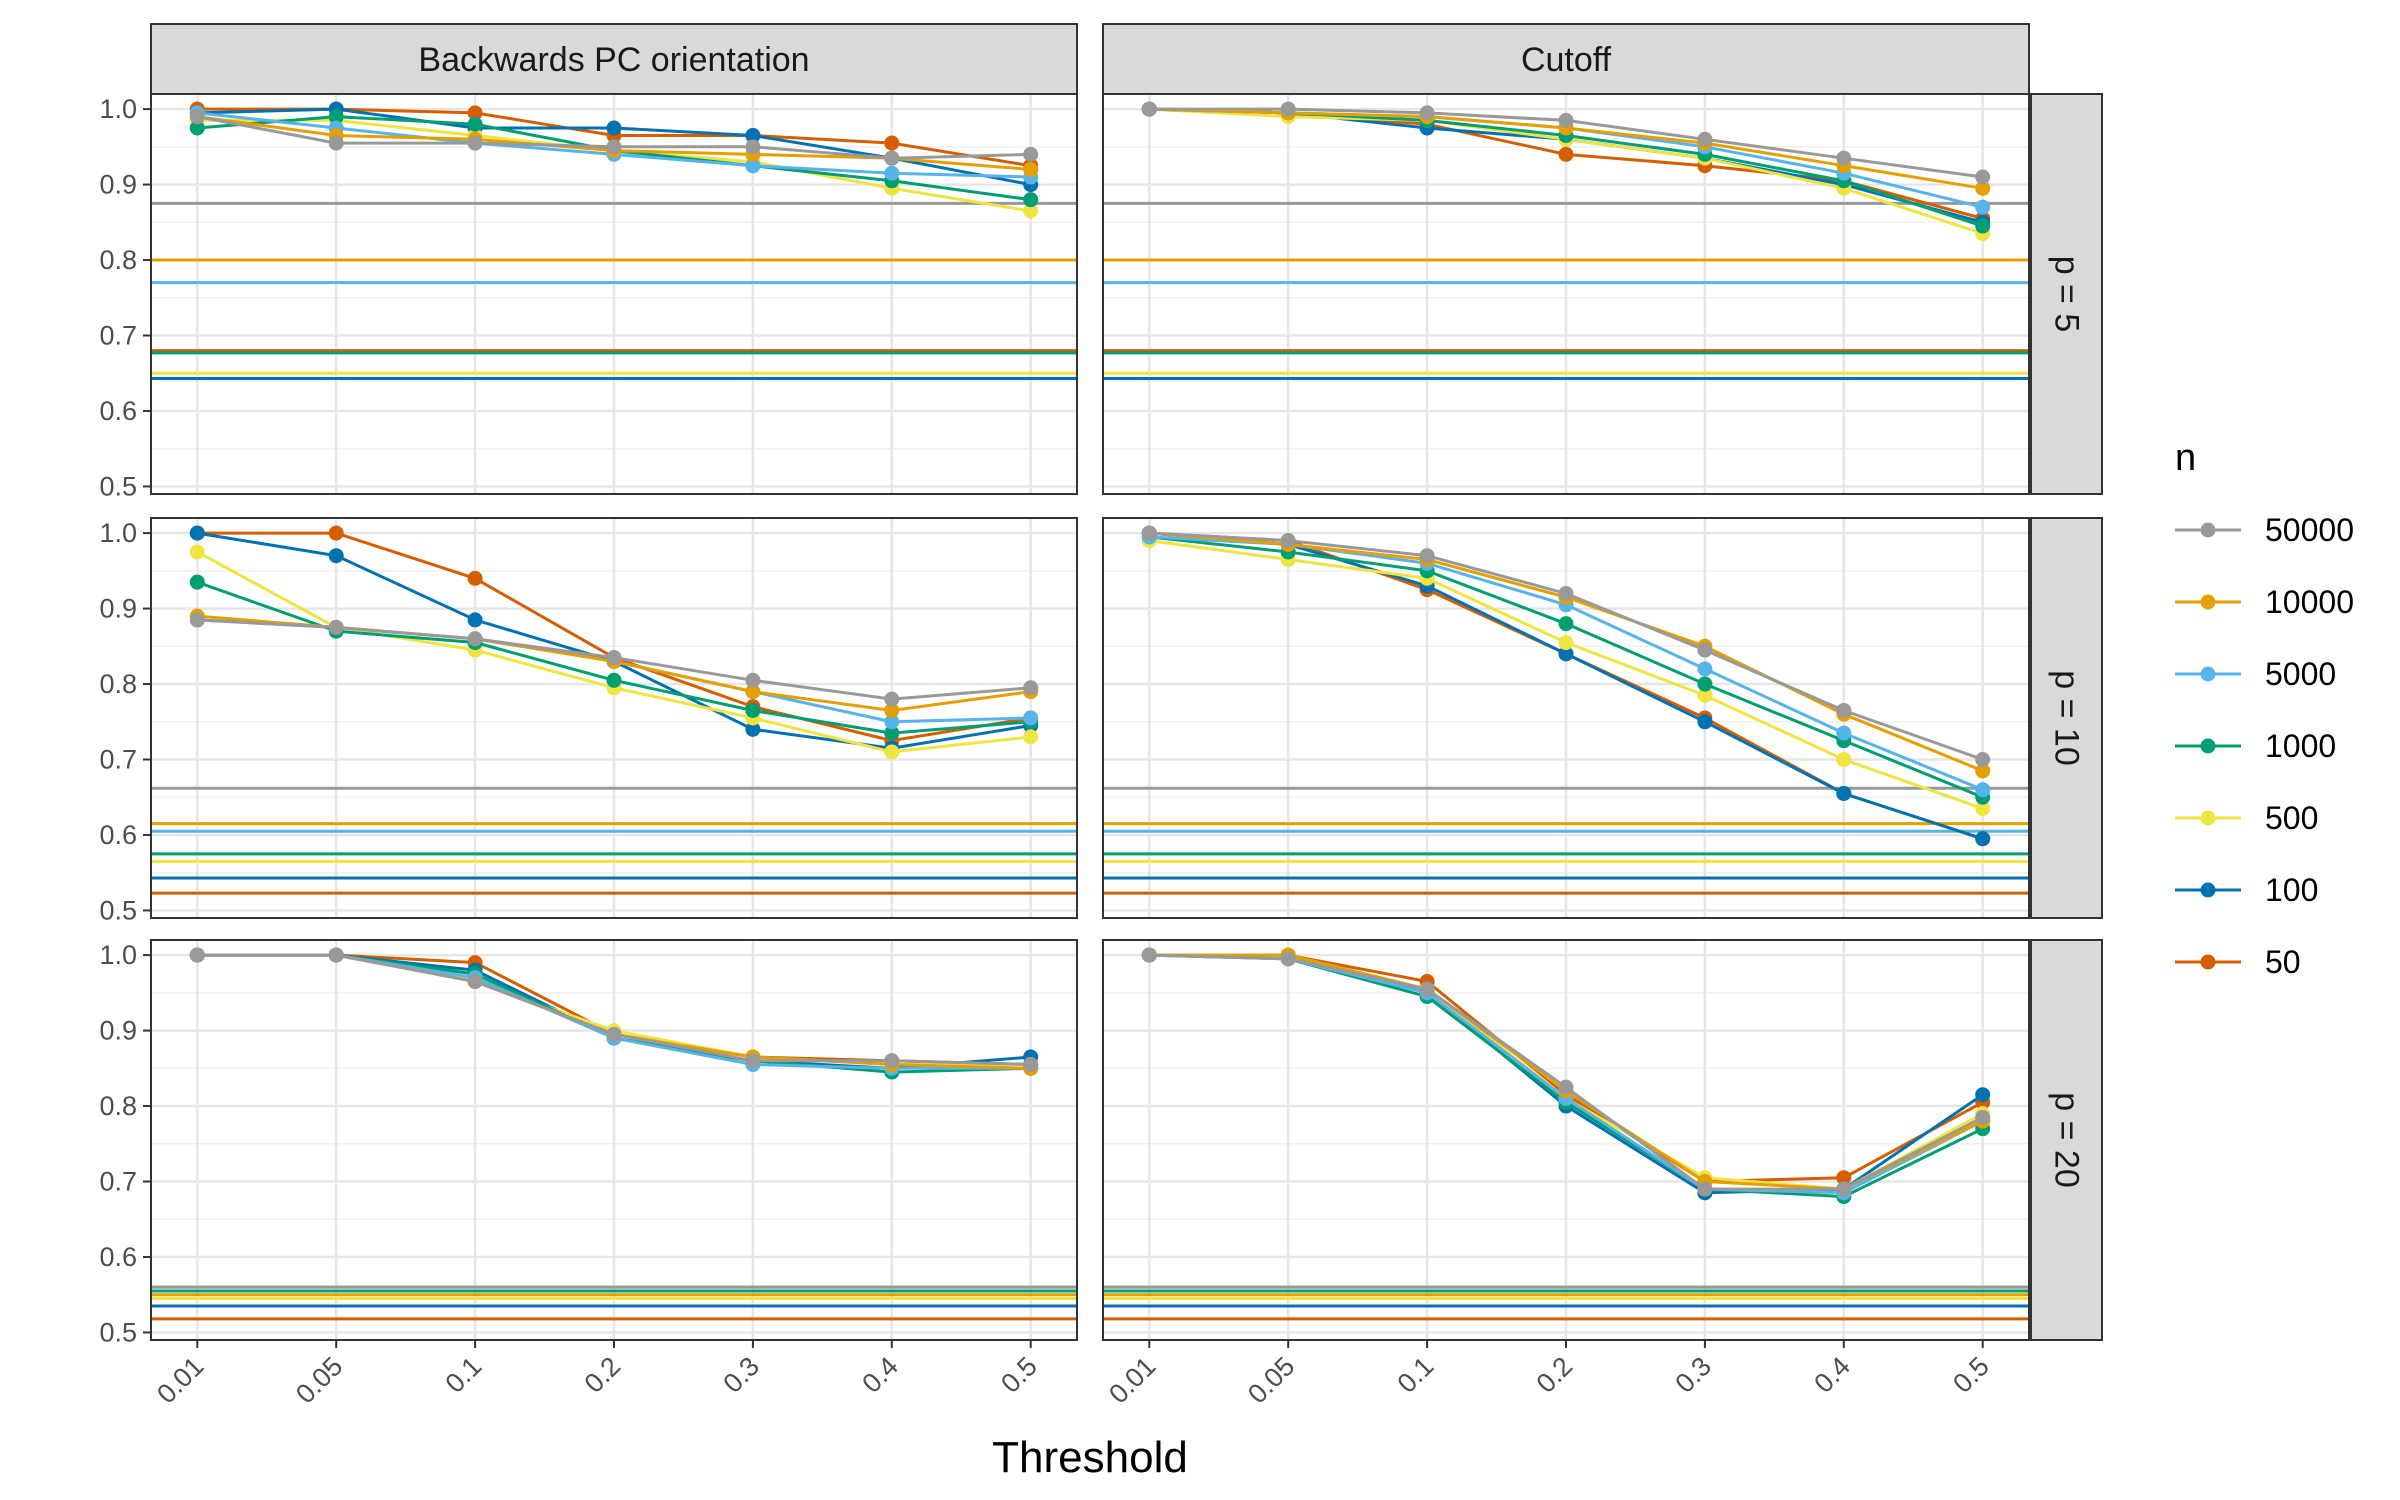 This screenshot has height=1500, width=2400. I want to click on row-strip-label: p = 10, so click(2067, 717).